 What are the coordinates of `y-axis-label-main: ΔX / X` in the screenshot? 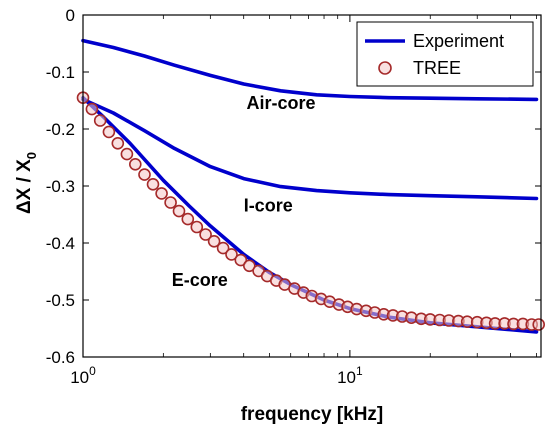 It's located at (24, 186).